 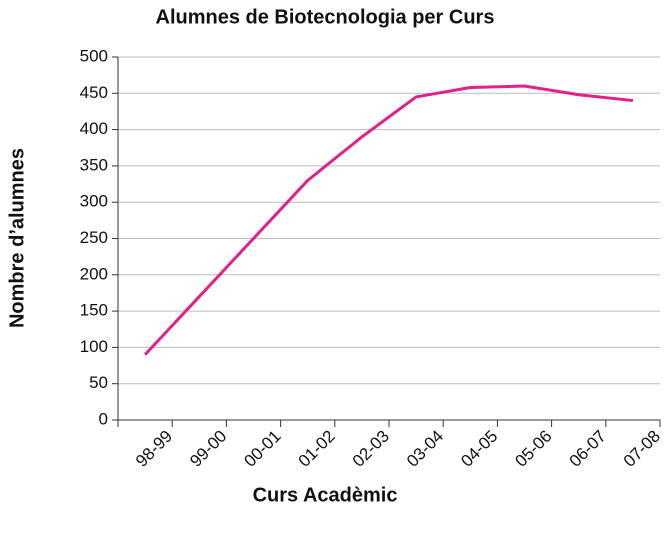 What do you see at coordinates (371, 449) in the screenshot?
I see `x-tick-label: 02-03` at bounding box center [371, 449].